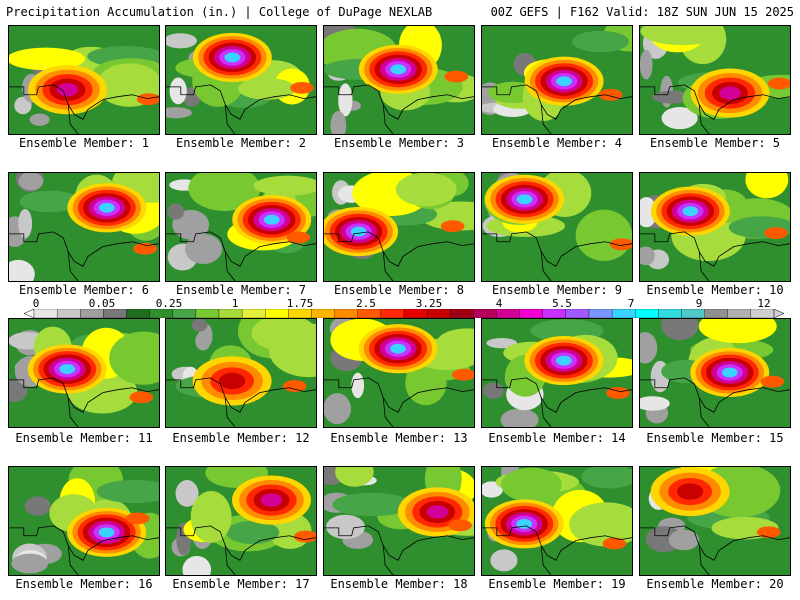 Image resolution: width=800 pixels, height=600 pixels. I want to click on color-legend: 0 0.05 0.25 1 1.75 2.5 3.25 4 5.5 7 9 12, so click(404, 308).